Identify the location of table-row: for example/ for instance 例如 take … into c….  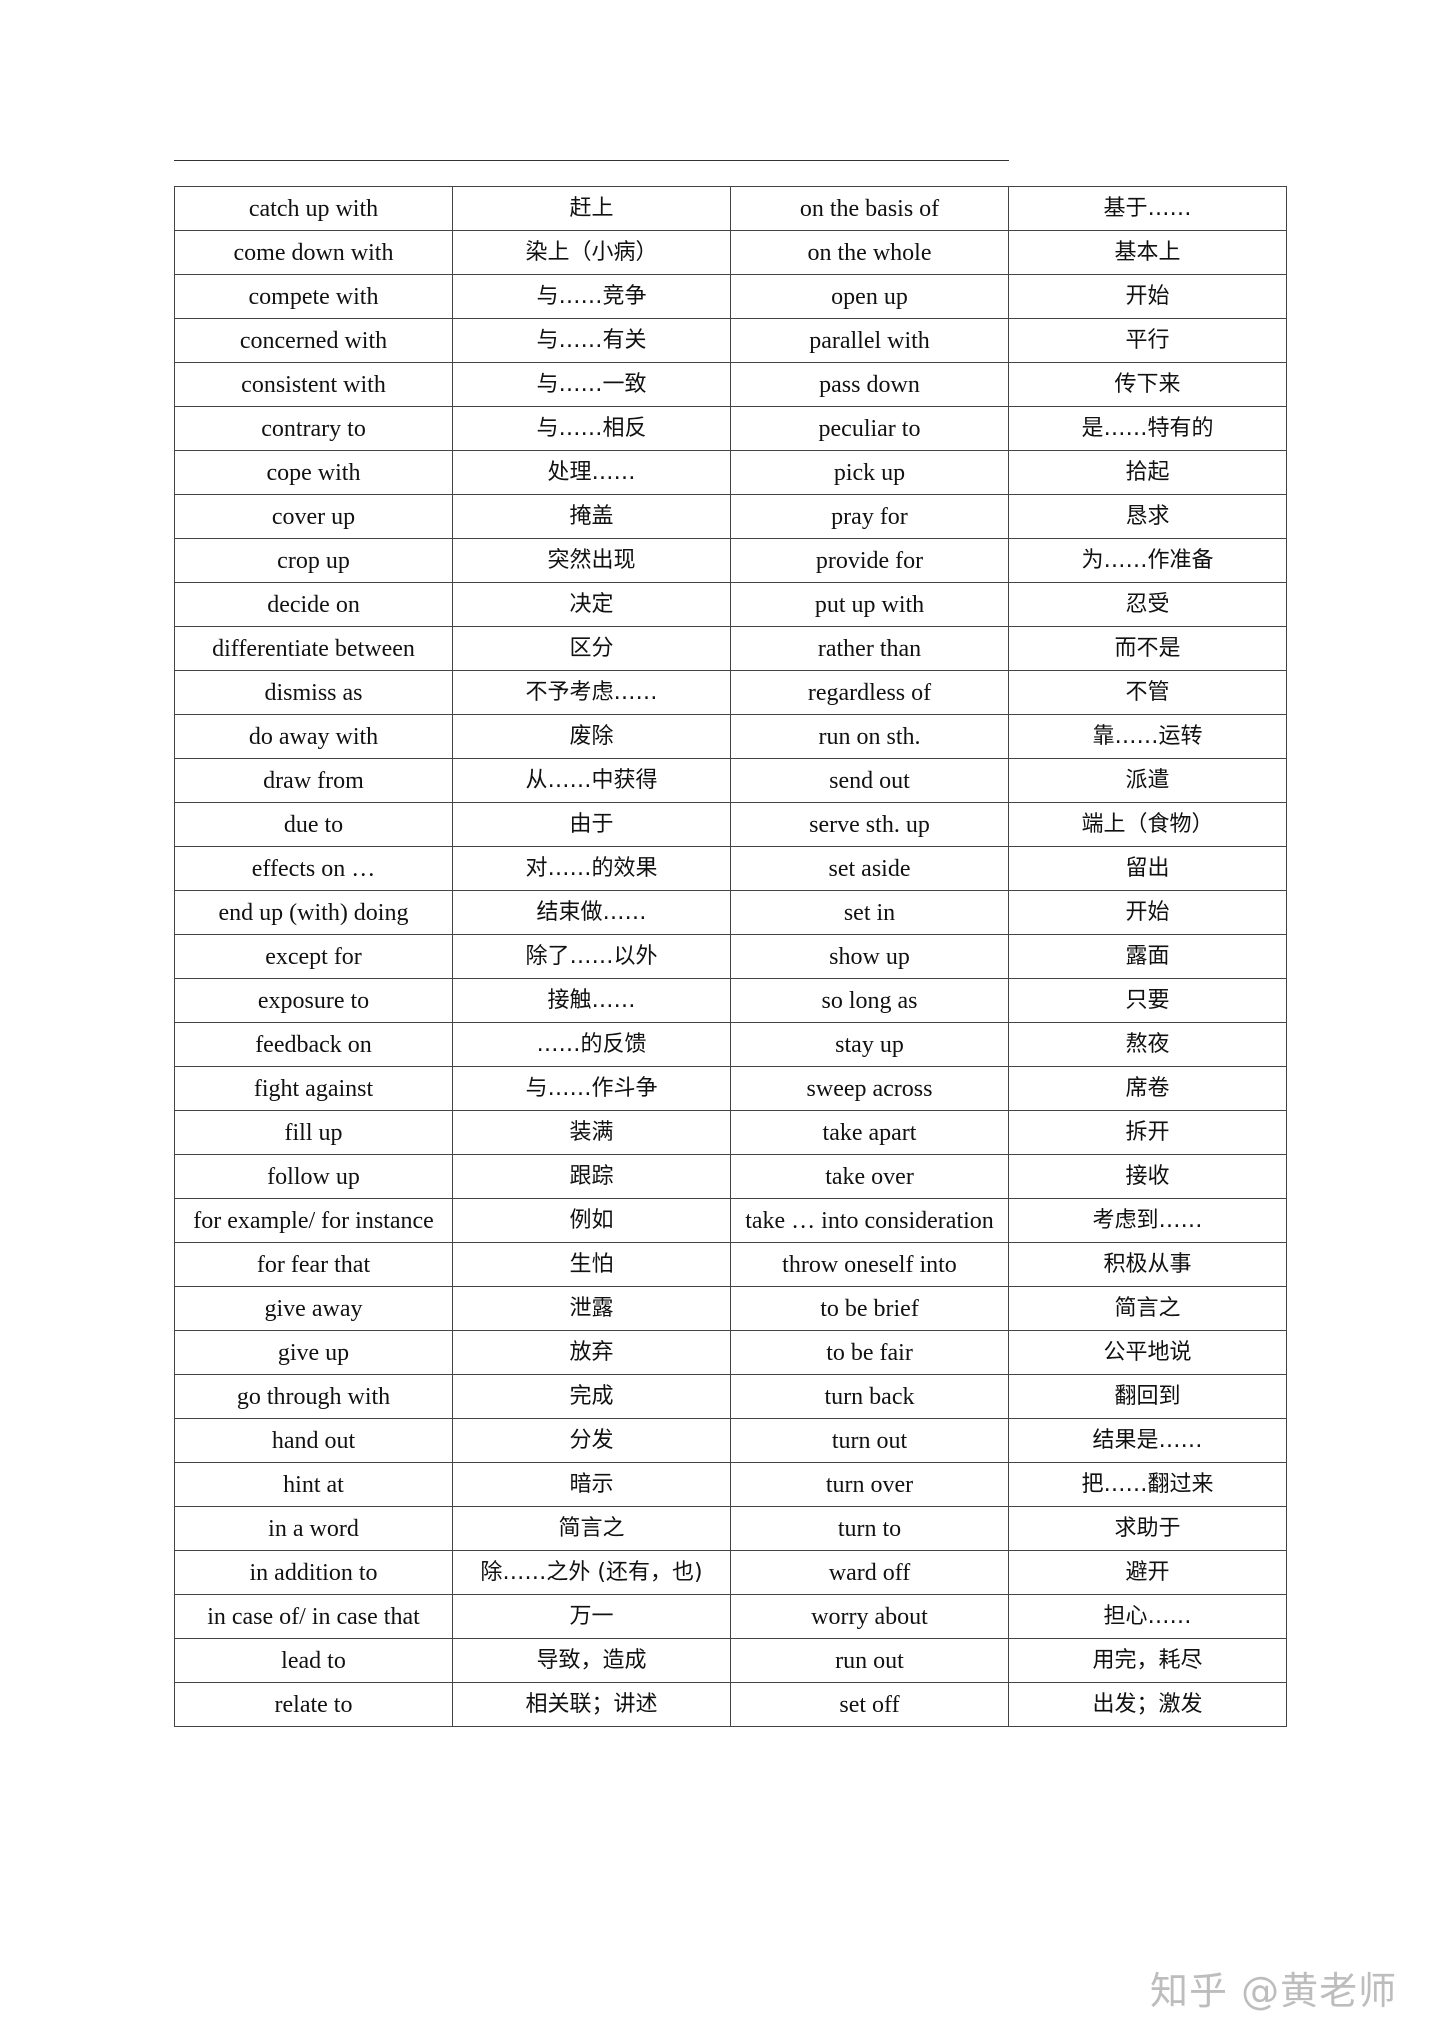
(730, 1220).